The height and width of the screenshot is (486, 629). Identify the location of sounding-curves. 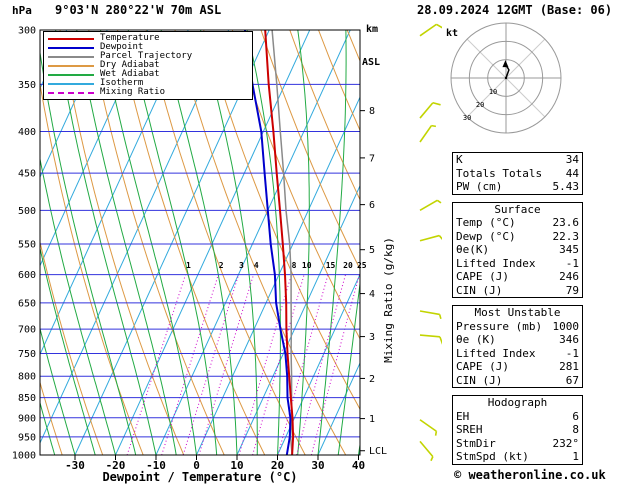
(269, 242).